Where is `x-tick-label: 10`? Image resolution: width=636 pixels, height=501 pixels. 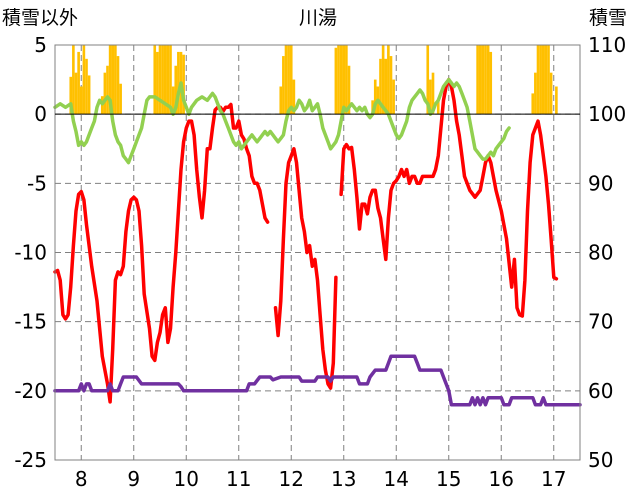 x-tick-label: 10 is located at coordinates (186, 479).